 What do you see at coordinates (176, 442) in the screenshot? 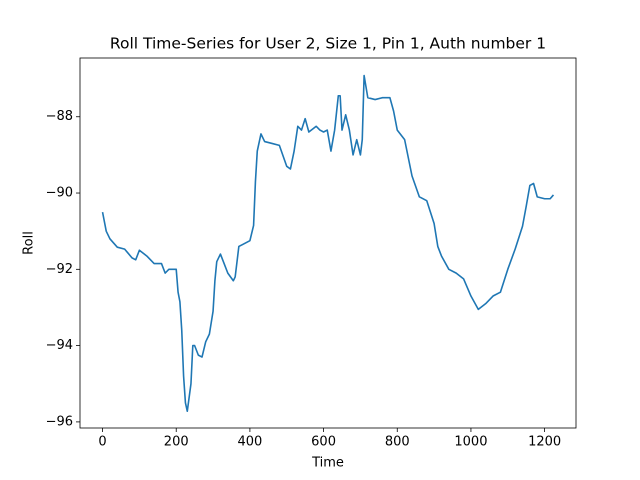
I see `x-tick-label: 200` at bounding box center [176, 442].